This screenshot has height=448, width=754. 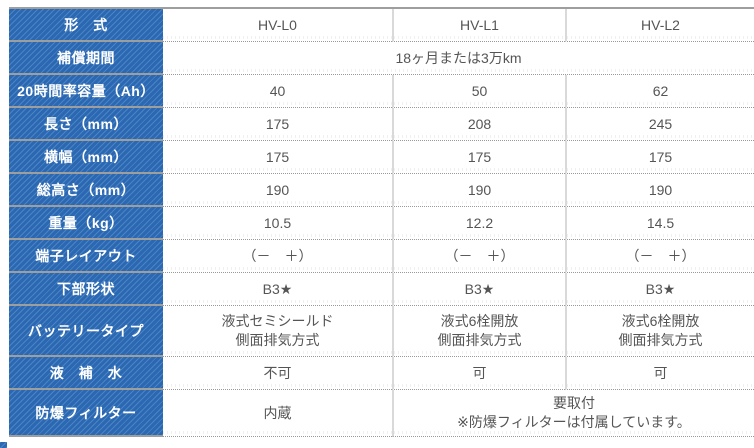 What do you see at coordinates (458, 58) in the screenshot?
I see `warranty-merged-cell: 18ヶ月または3万km` at bounding box center [458, 58].